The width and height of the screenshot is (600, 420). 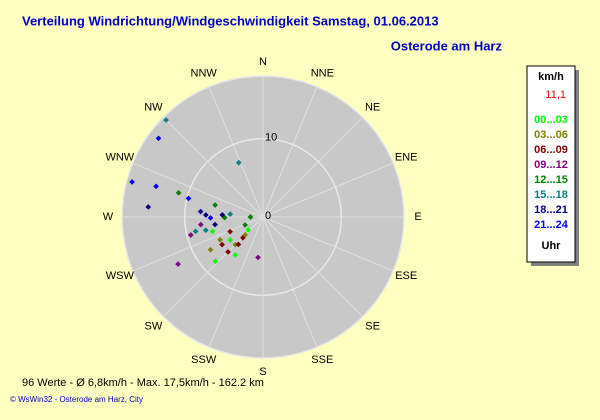 I want to click on legend-entry: 15...18, so click(x=551, y=195).